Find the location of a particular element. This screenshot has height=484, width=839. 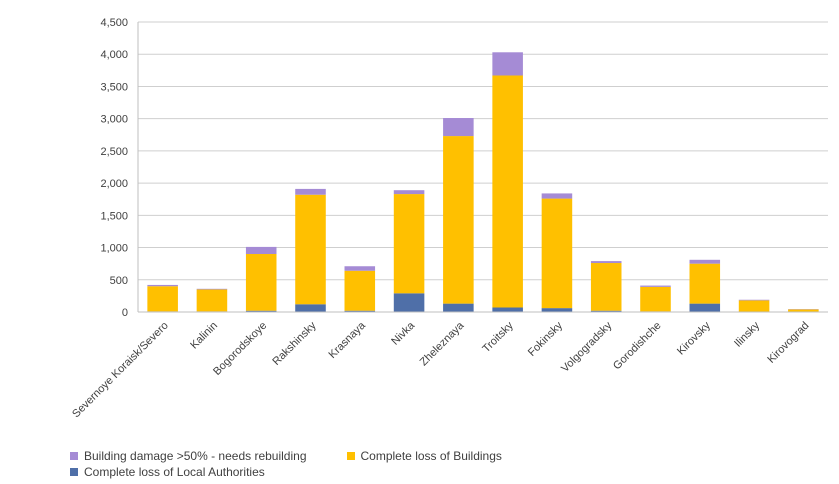

y-tick-label: 500 is located at coordinates (119, 281).